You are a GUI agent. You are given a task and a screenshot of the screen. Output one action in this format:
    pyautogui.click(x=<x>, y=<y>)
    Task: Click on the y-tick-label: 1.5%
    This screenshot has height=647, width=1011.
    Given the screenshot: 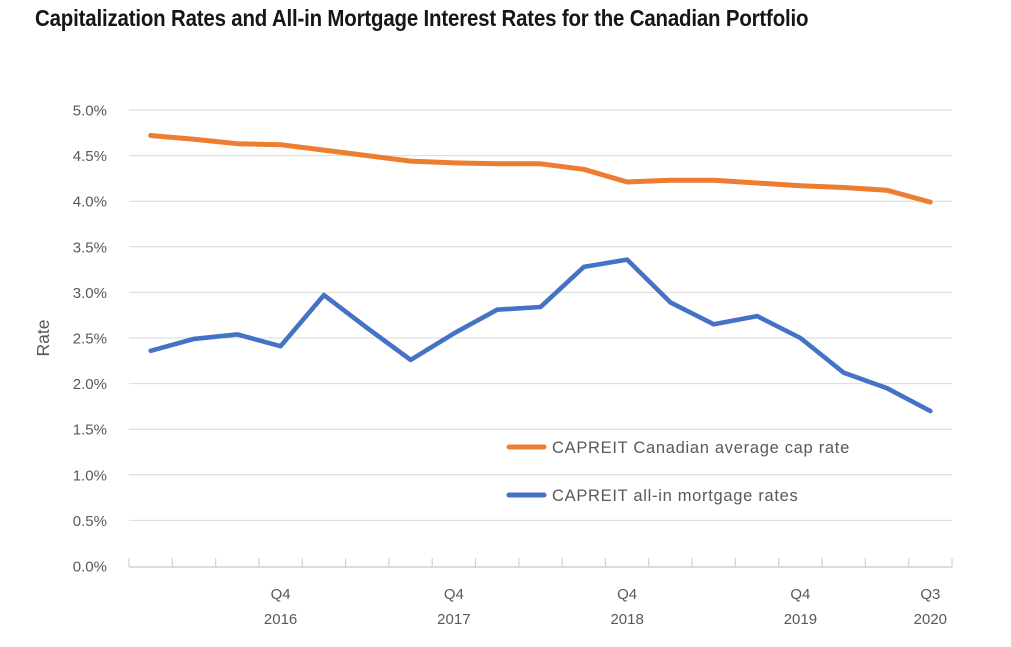 What is the action you would take?
    pyautogui.click(x=90, y=430)
    